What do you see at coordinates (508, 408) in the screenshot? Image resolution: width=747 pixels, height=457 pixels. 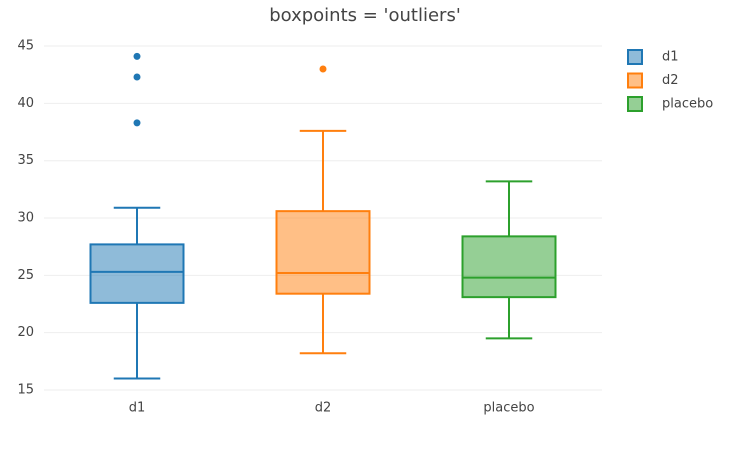 I see `x-tick-label: placebo` at bounding box center [508, 408].